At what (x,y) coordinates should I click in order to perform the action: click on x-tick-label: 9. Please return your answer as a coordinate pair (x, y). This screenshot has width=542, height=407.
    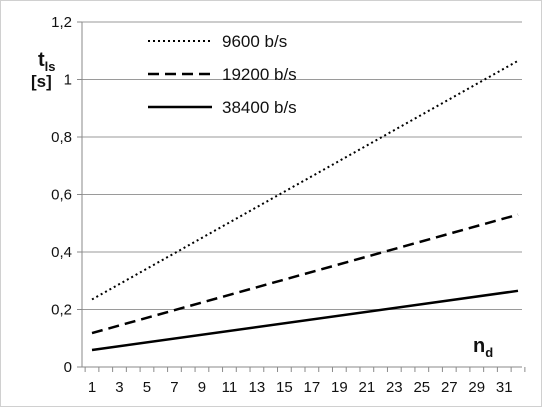
    Looking at the image, I should click on (202, 387).